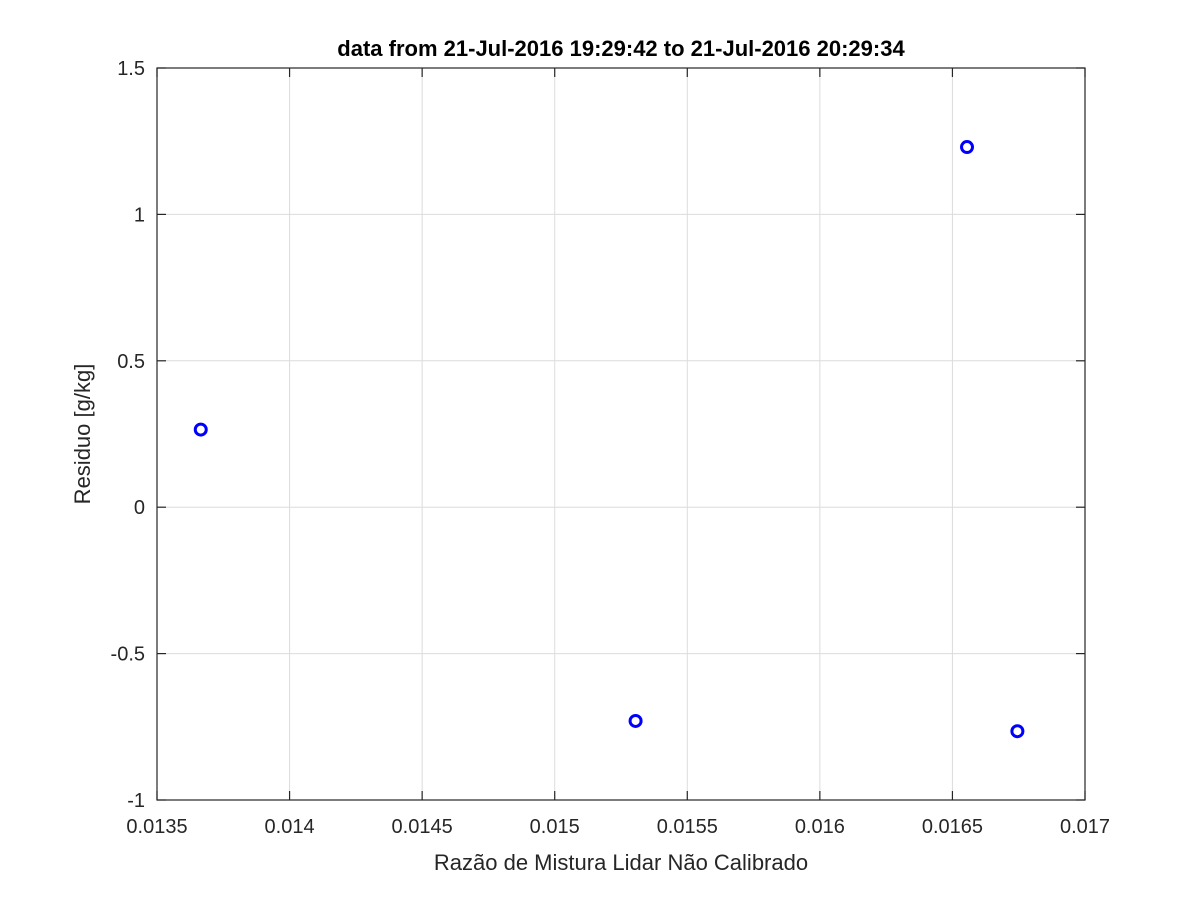 The width and height of the screenshot is (1200, 900). What do you see at coordinates (128, 435) in the screenshot?
I see `y-tick-labels: -1 -0.5 0 0.5 1 1.5` at bounding box center [128, 435].